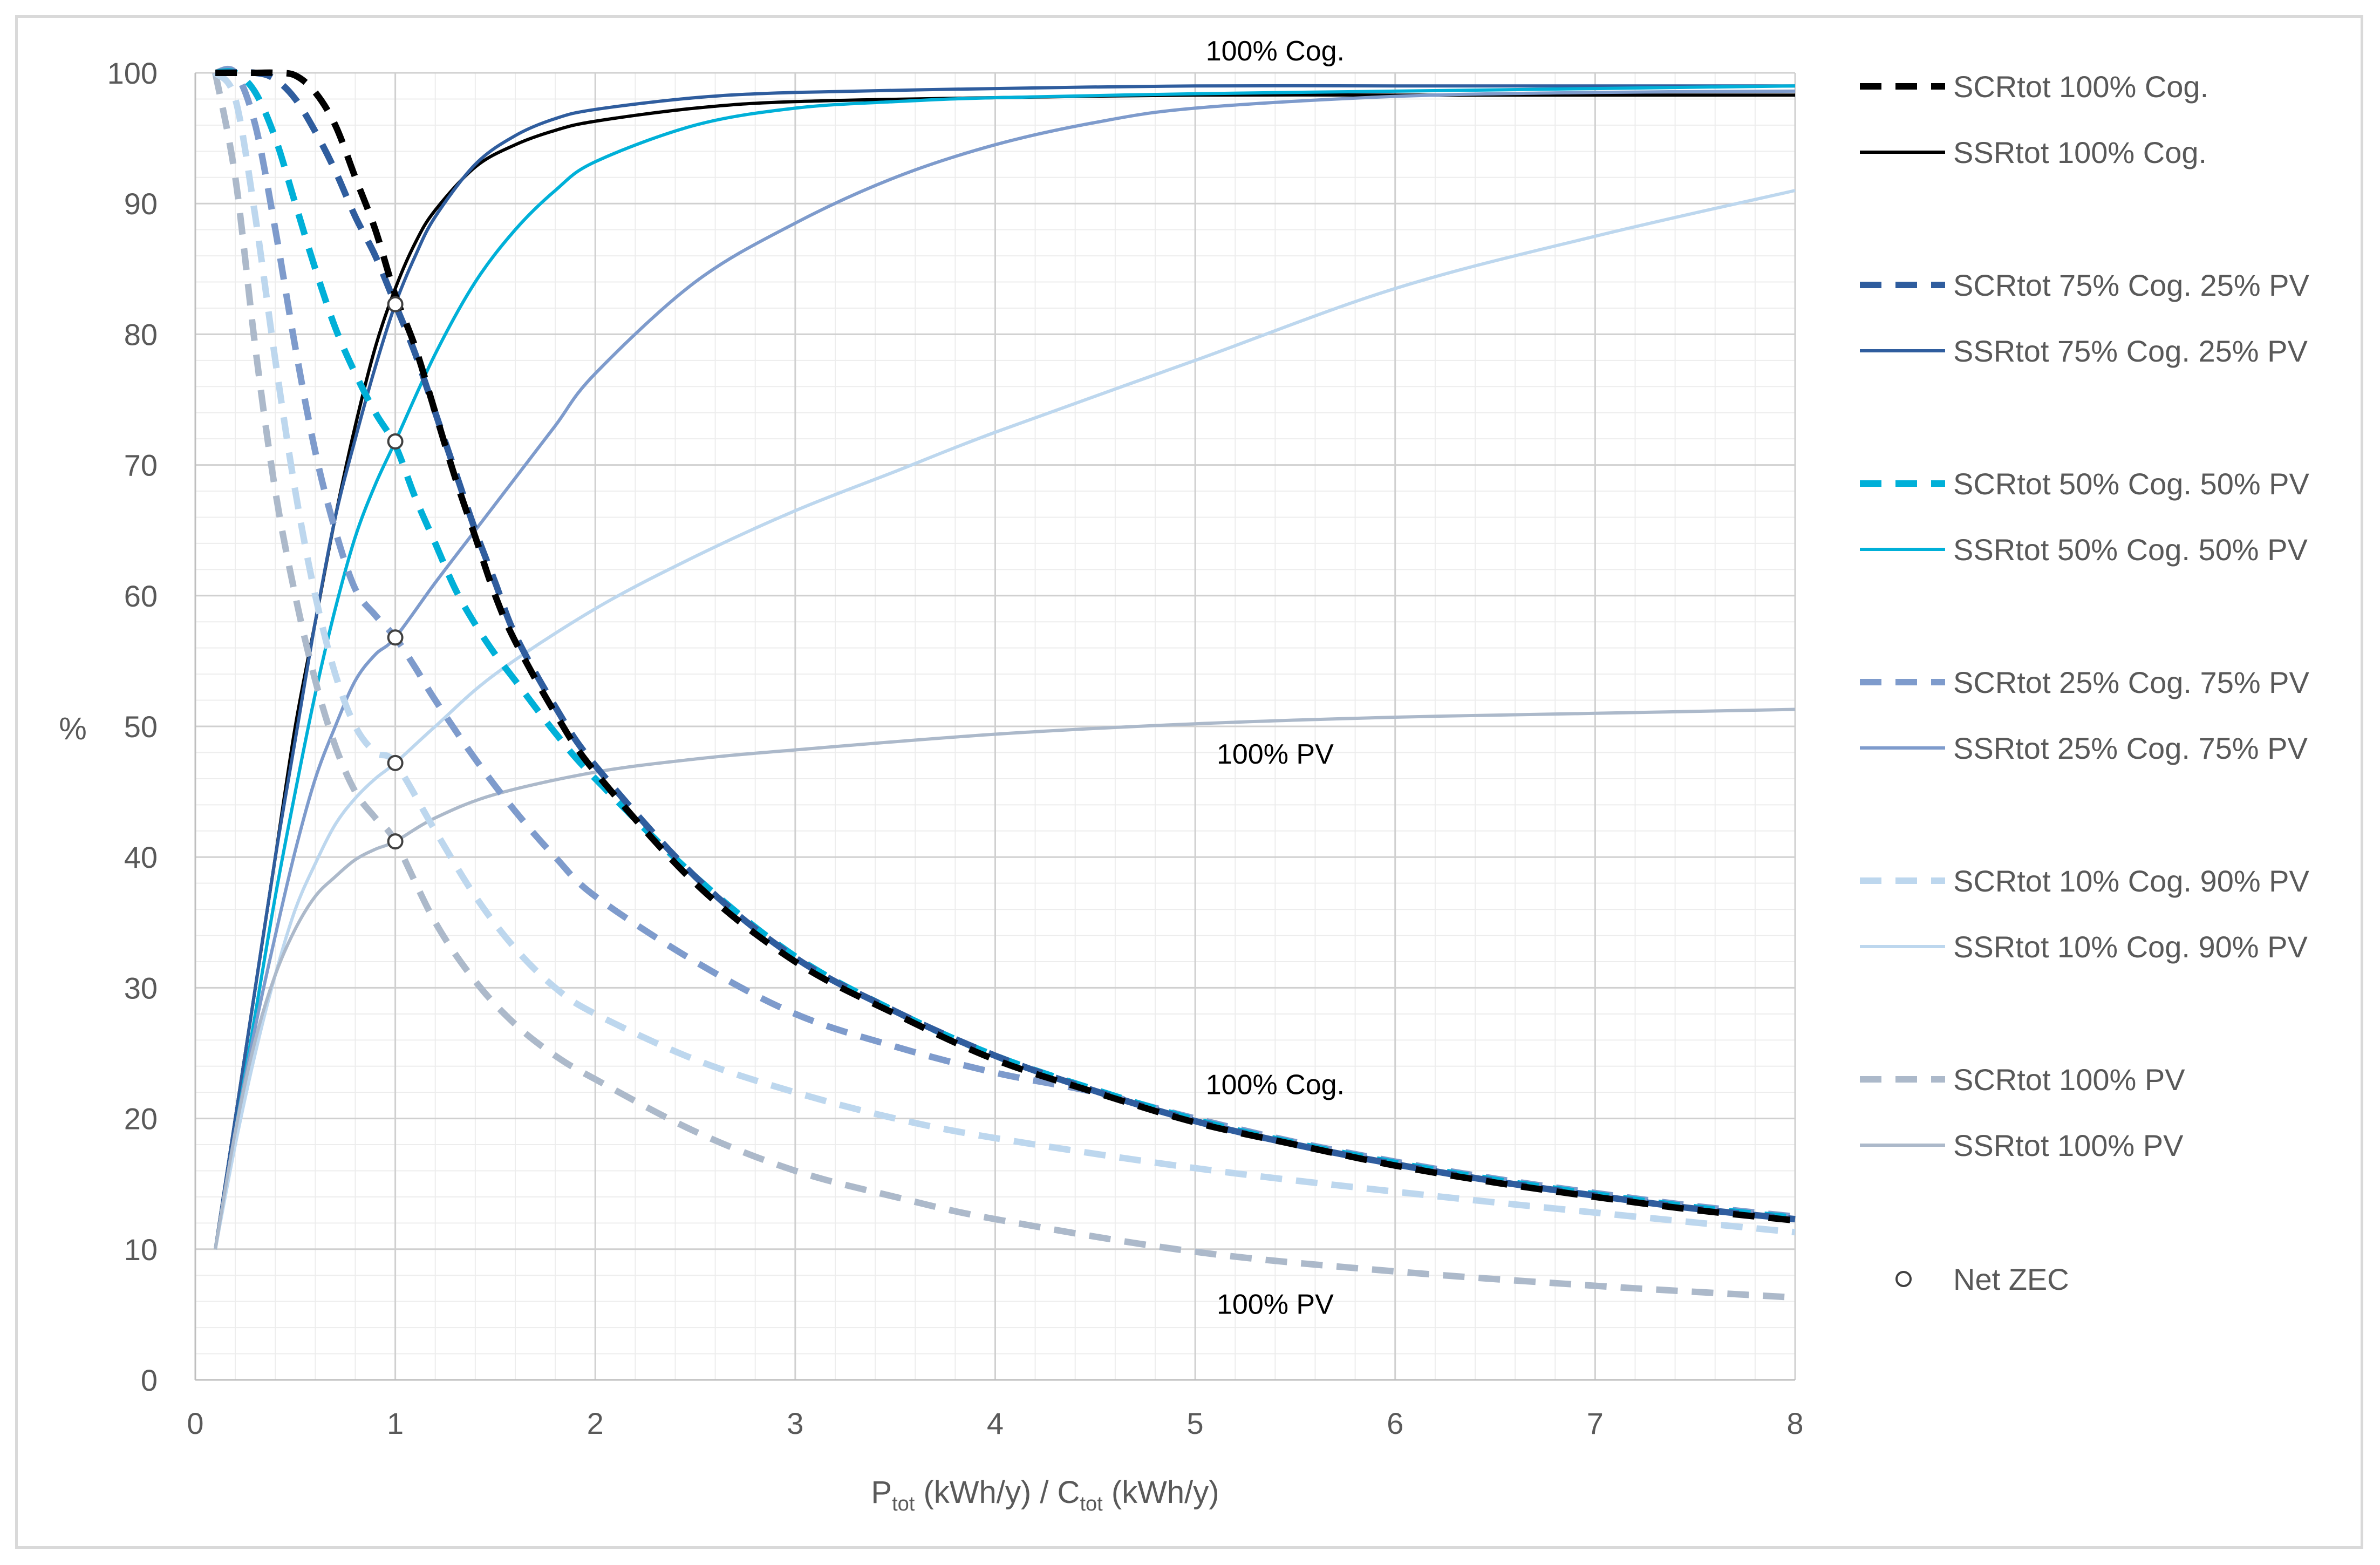 The height and width of the screenshot is (1565, 2380). I want to click on legend-label: SSRtot 10% Cog. 90% PV, so click(2130, 947).